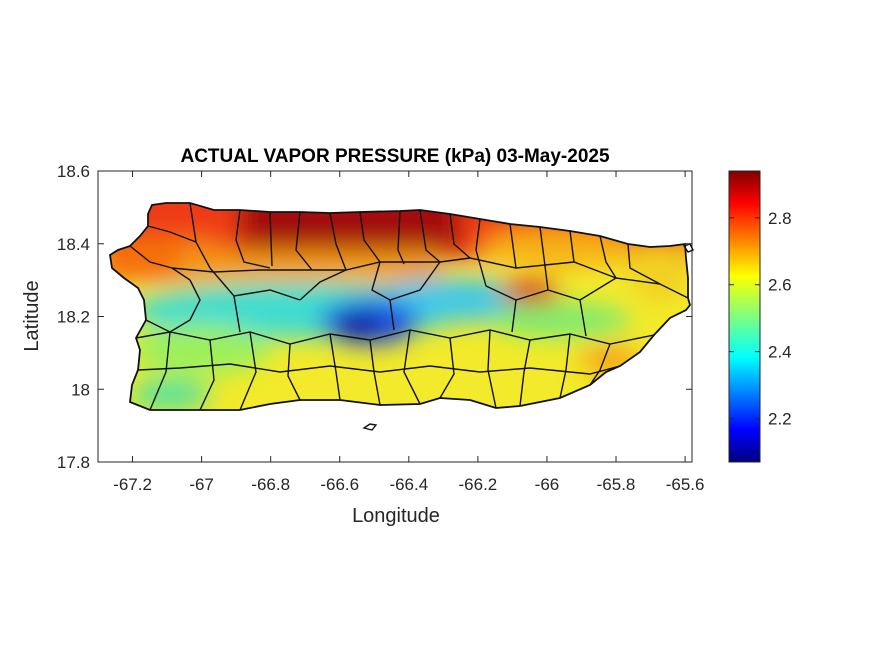 This screenshot has width=875, height=656. What do you see at coordinates (270, 484) in the screenshot?
I see `x-tick-label: -66.8` at bounding box center [270, 484].